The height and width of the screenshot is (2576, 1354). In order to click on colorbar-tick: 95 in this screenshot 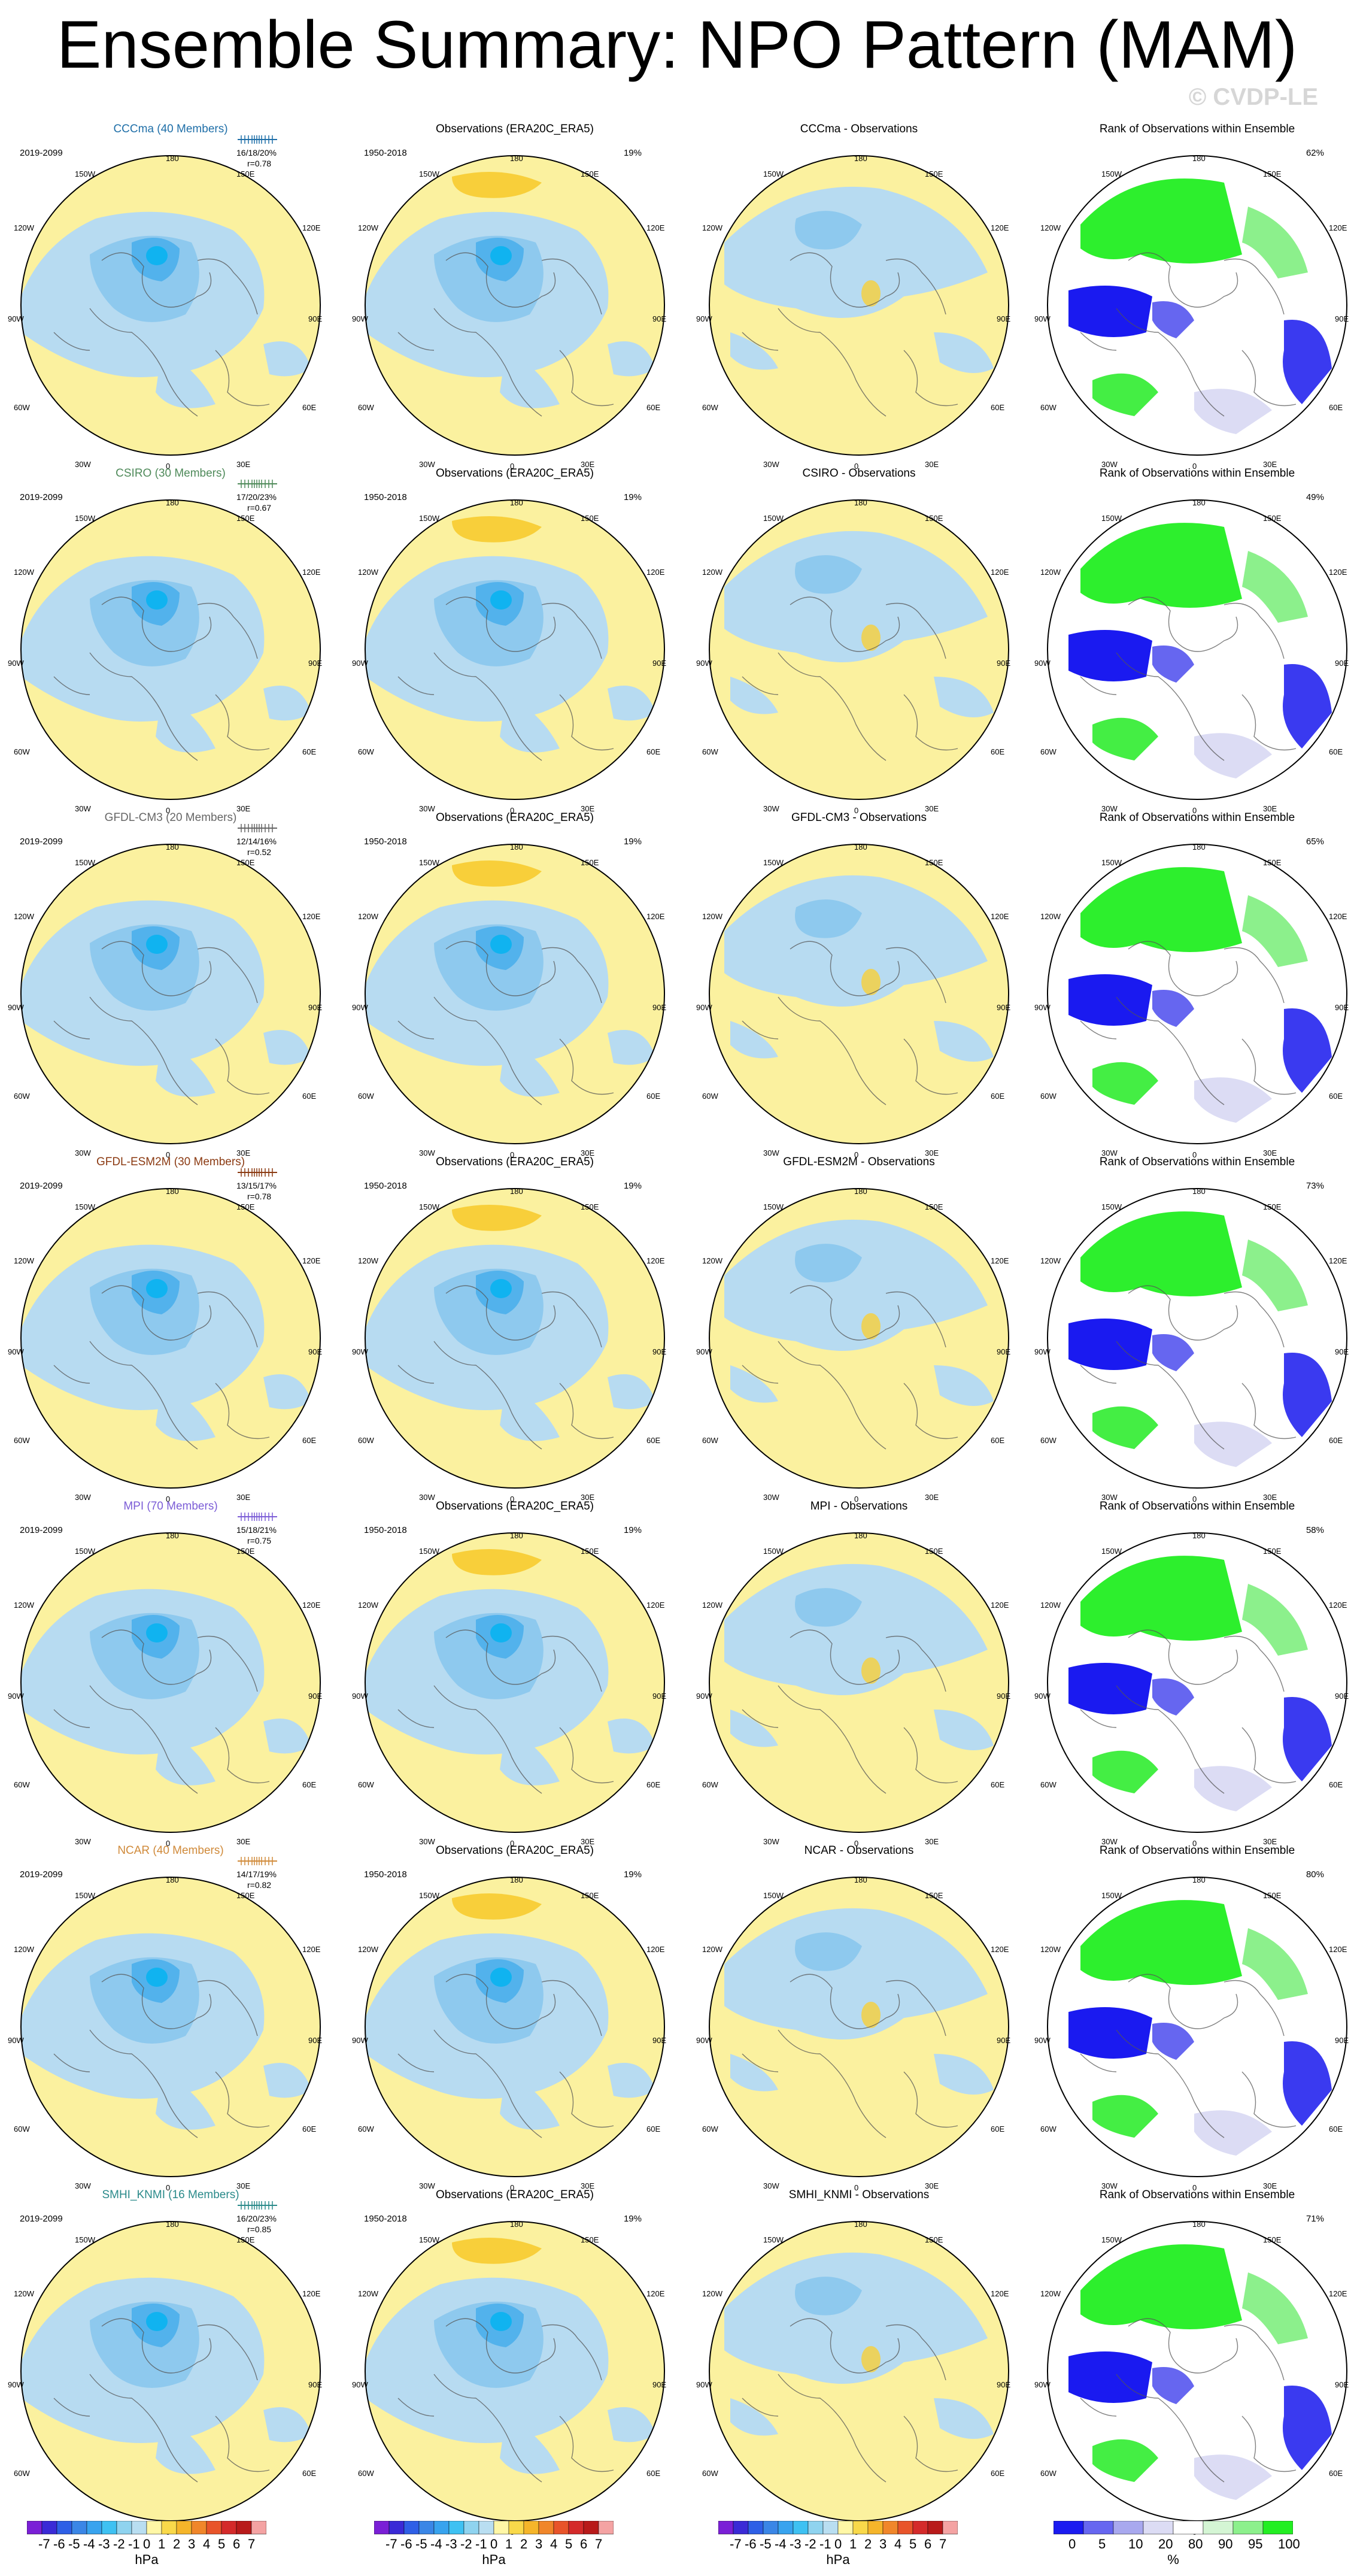, I will do `click(1255, 2543)`.